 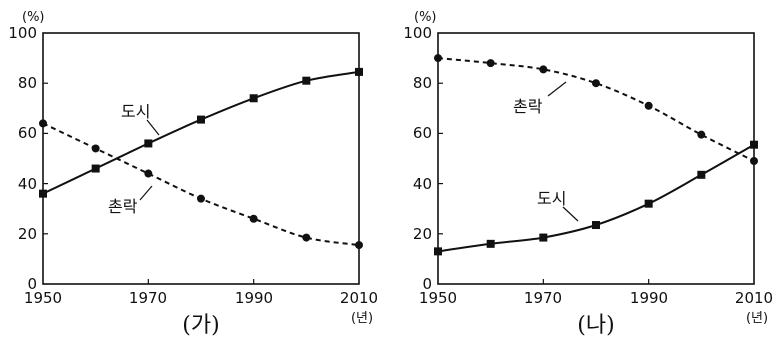 I want to click on caption: (나), so click(x=595, y=325).